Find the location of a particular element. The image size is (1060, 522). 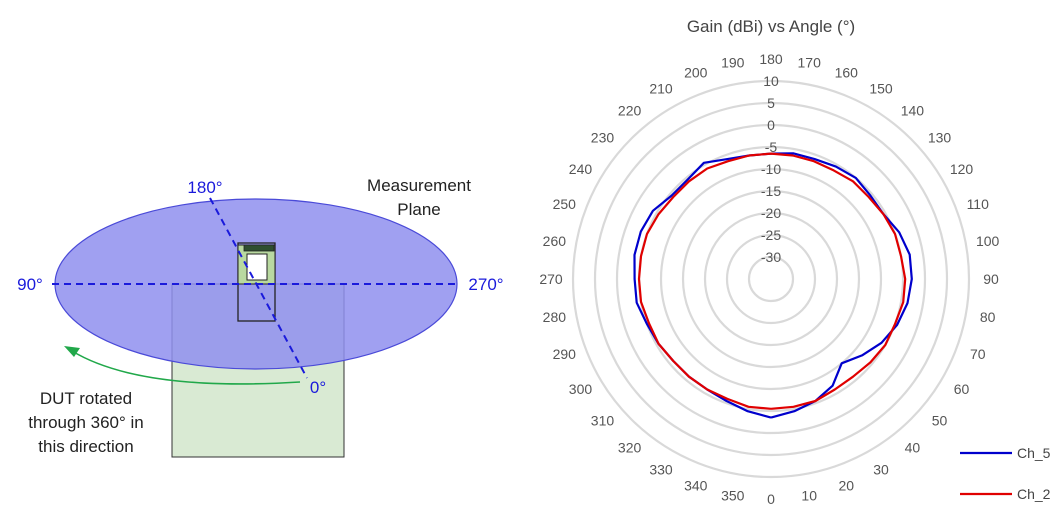

angle-tick-label: 150 is located at coordinates (881, 88).